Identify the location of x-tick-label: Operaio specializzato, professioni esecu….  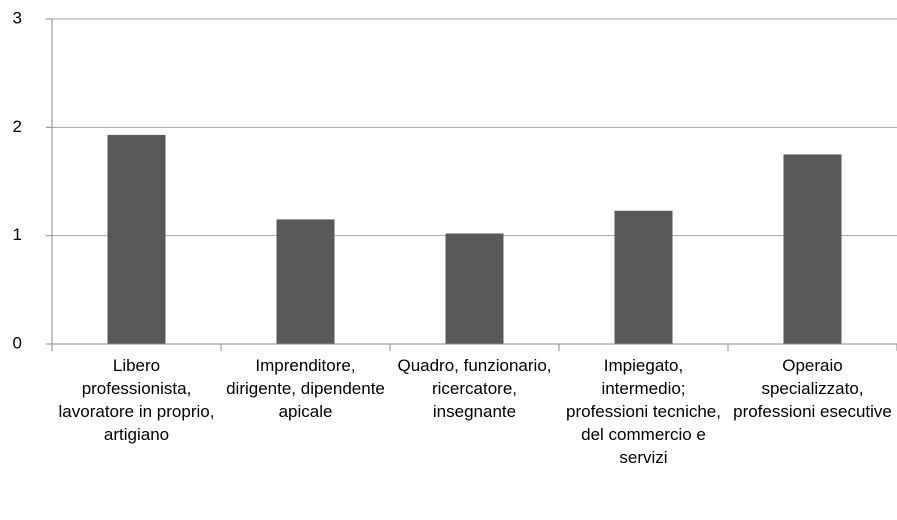
(812, 388).